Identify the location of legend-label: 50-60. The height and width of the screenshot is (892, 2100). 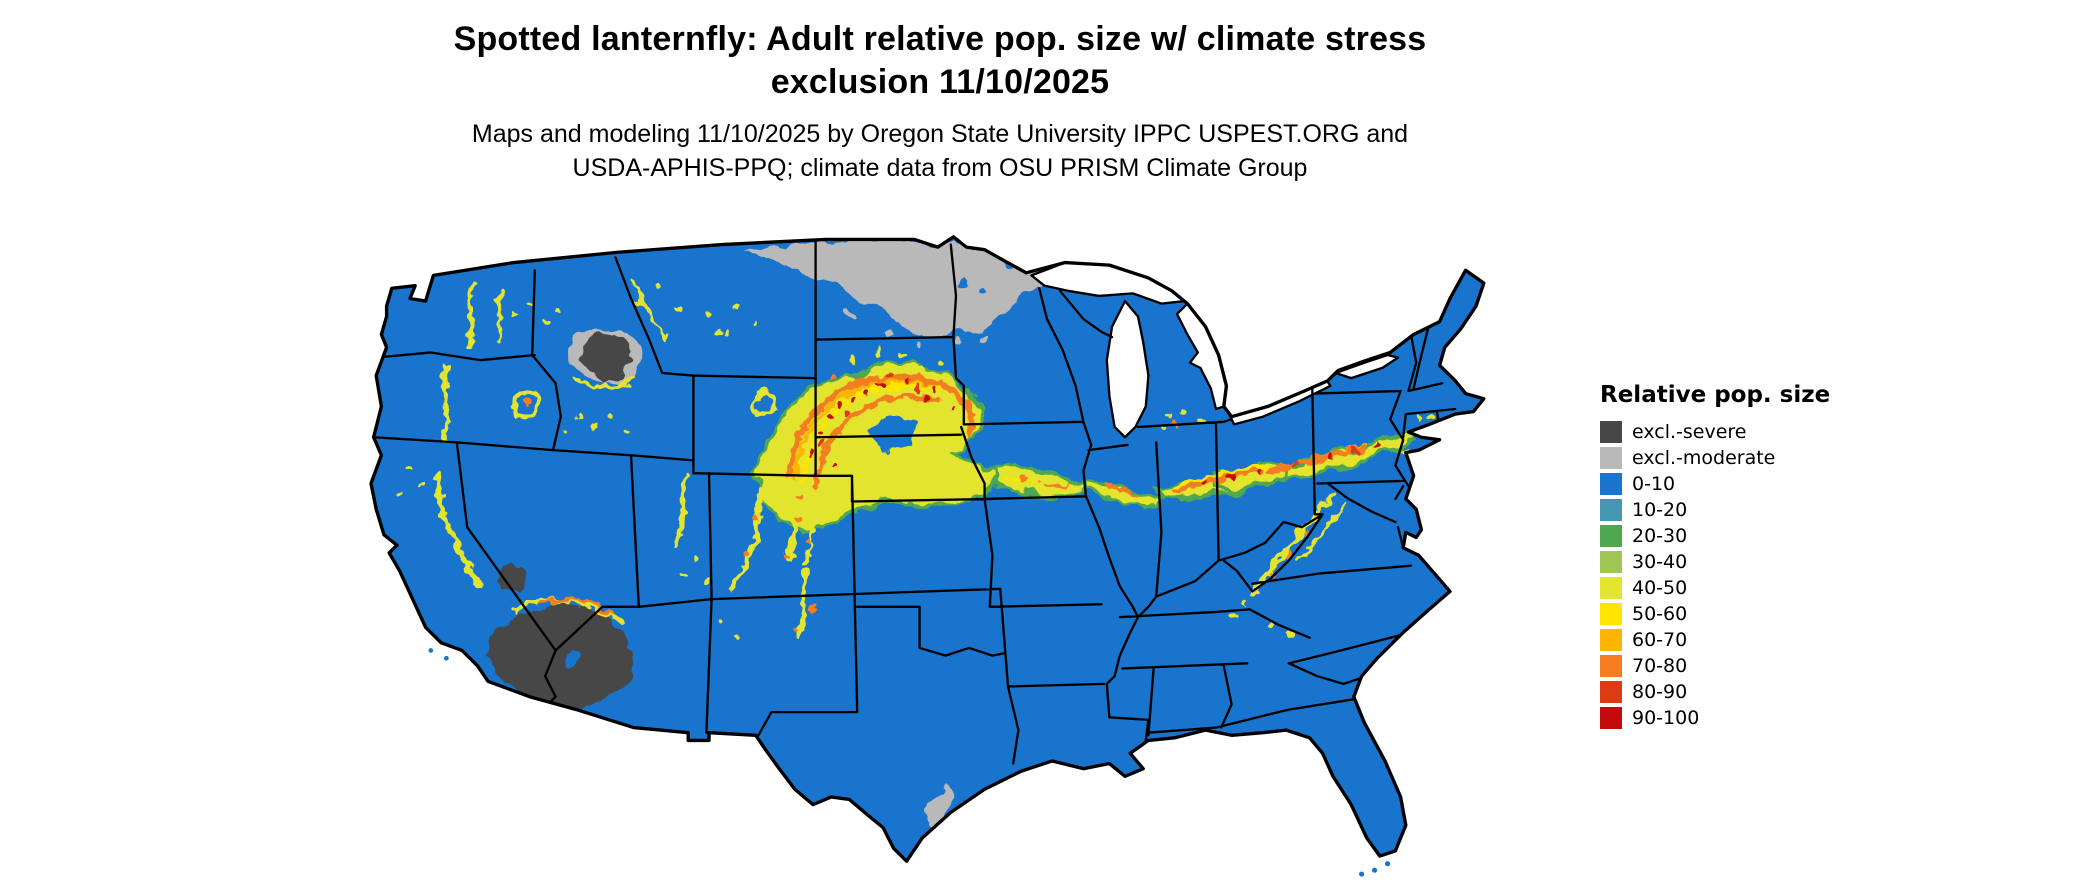
(1660, 614).